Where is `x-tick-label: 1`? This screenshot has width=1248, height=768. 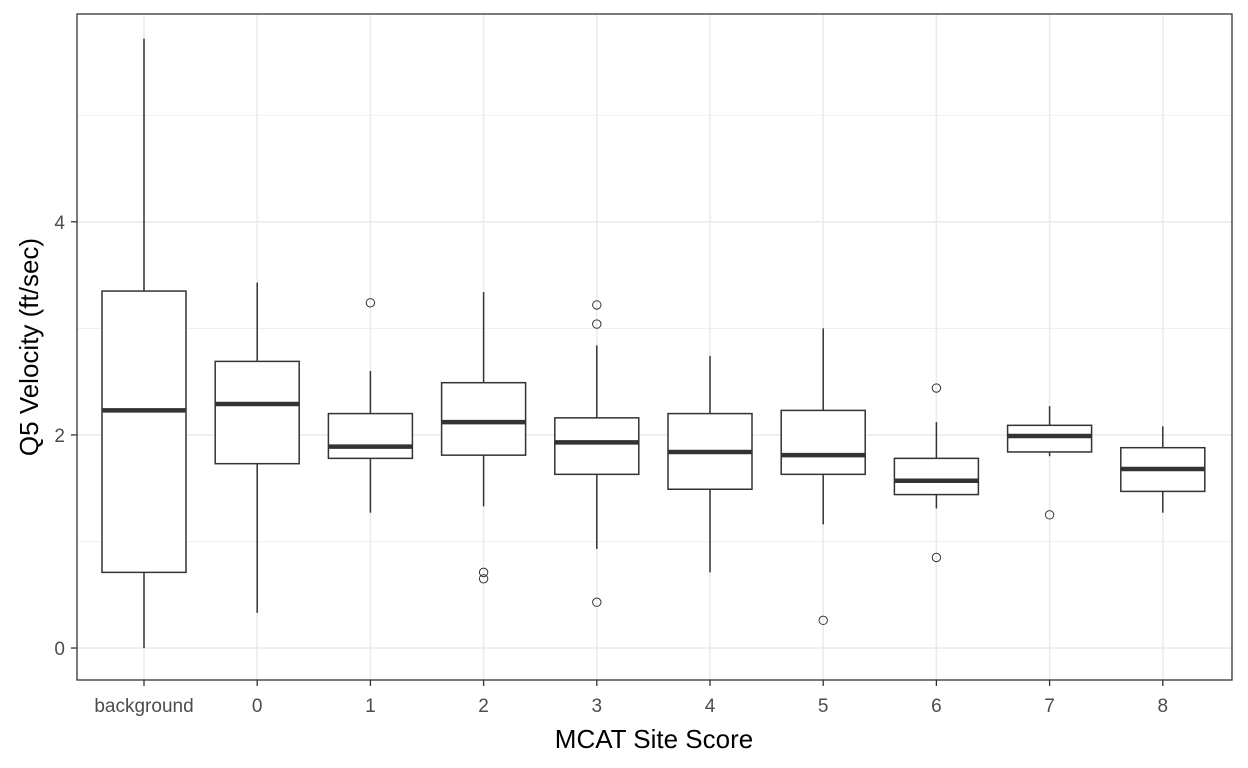
x-tick-label: 1 is located at coordinates (370, 706).